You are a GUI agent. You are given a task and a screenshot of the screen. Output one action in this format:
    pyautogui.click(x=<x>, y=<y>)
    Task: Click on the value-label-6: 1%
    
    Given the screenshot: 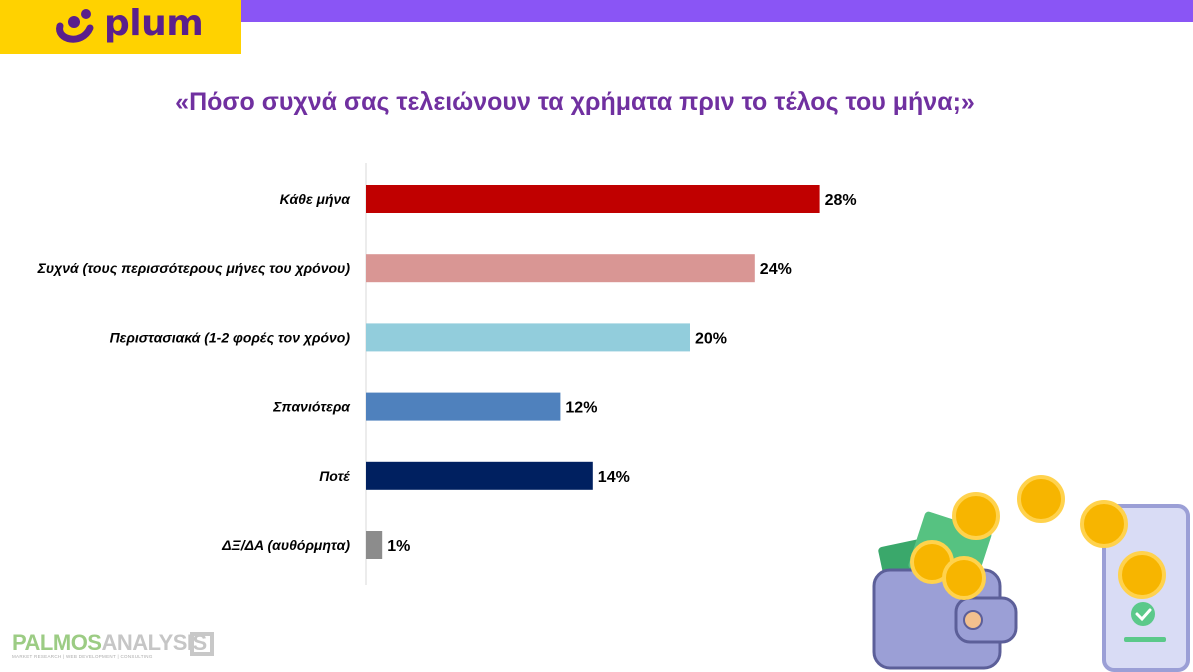 What is the action you would take?
    pyautogui.click(x=398, y=546)
    